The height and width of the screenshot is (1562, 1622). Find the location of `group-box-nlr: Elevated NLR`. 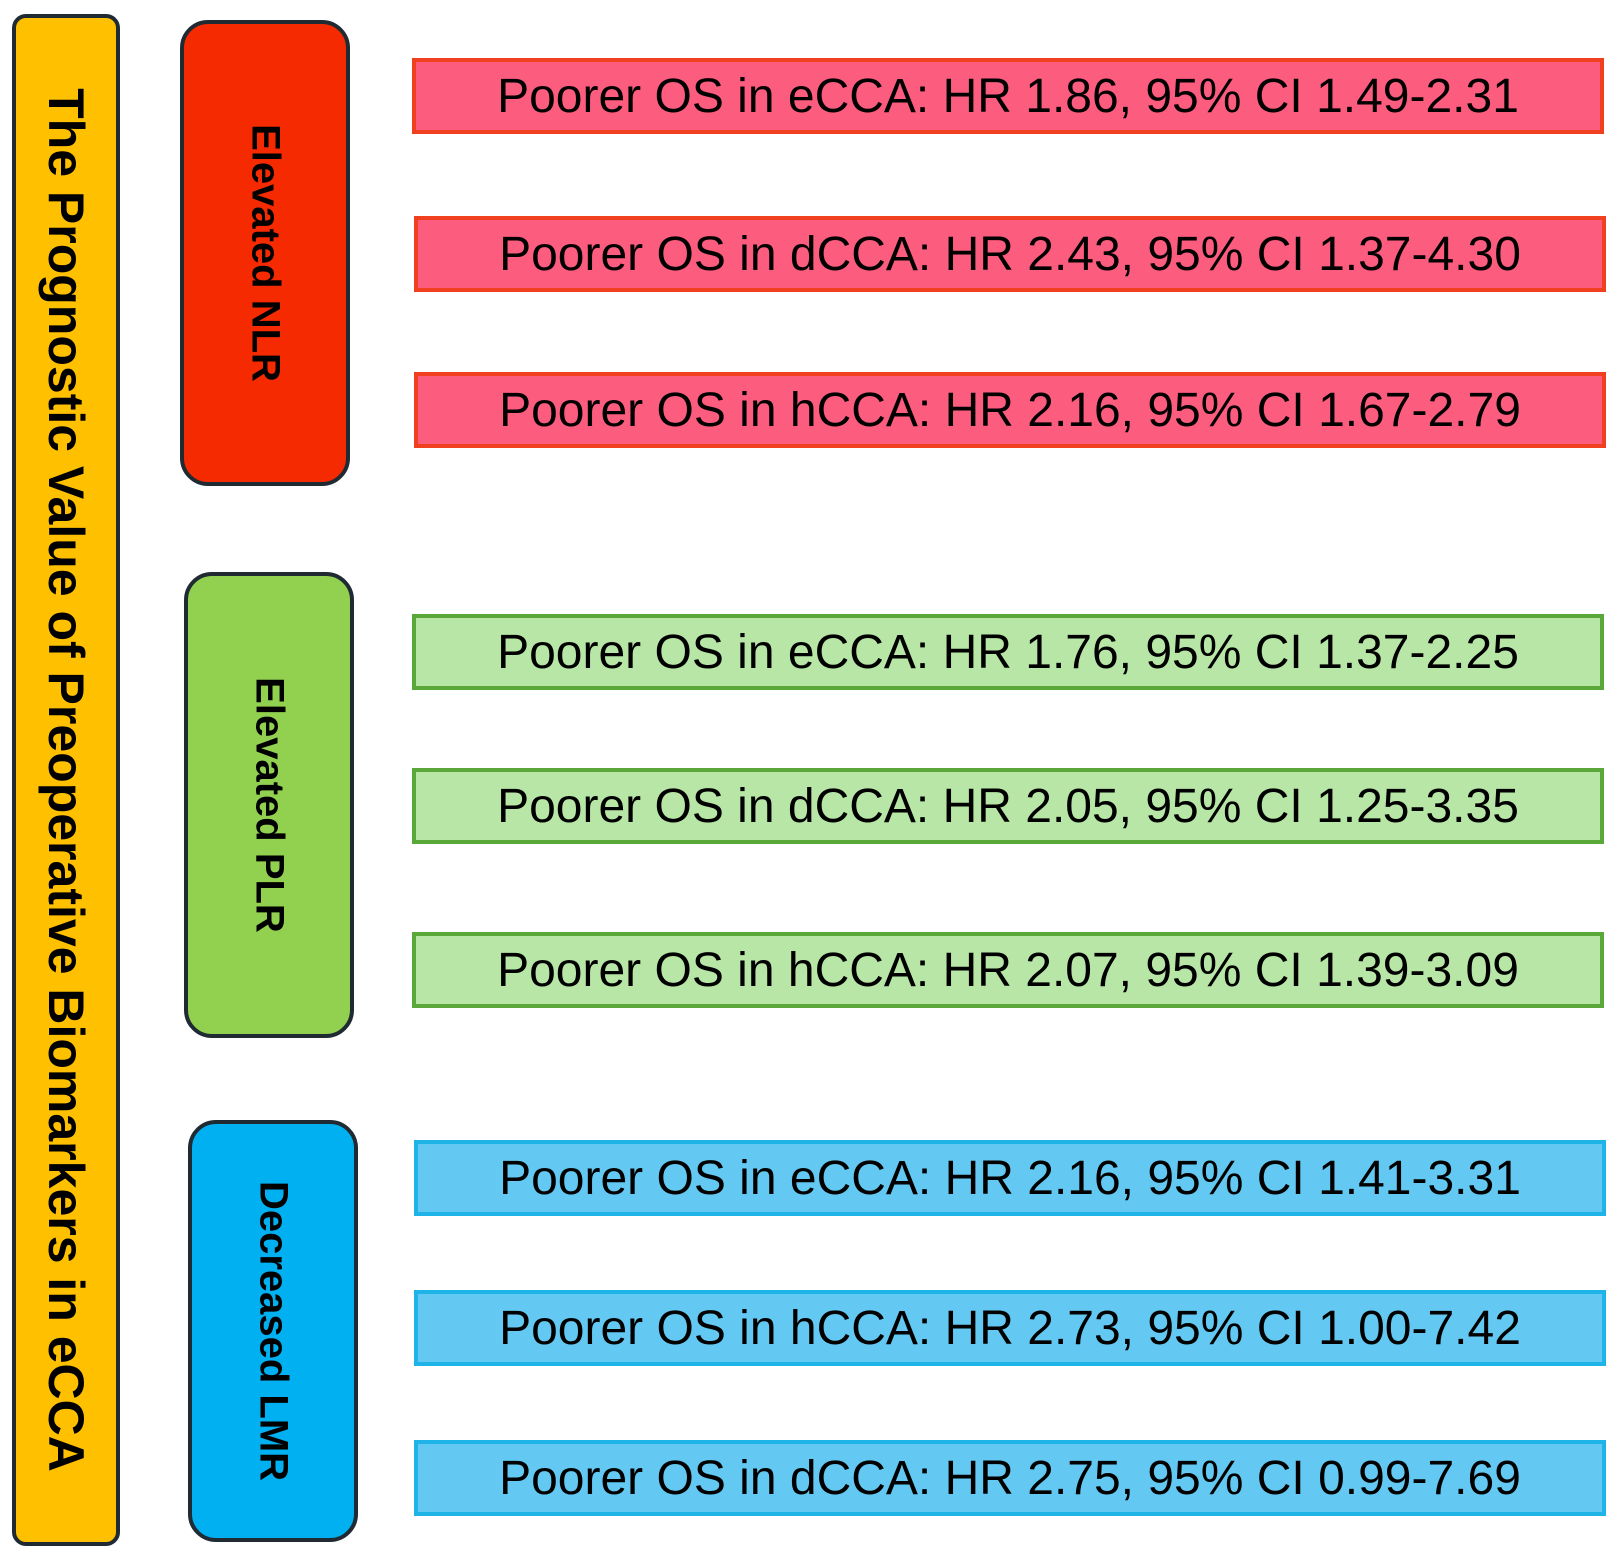

group-box-nlr: Elevated NLR is located at coordinates (265, 253).